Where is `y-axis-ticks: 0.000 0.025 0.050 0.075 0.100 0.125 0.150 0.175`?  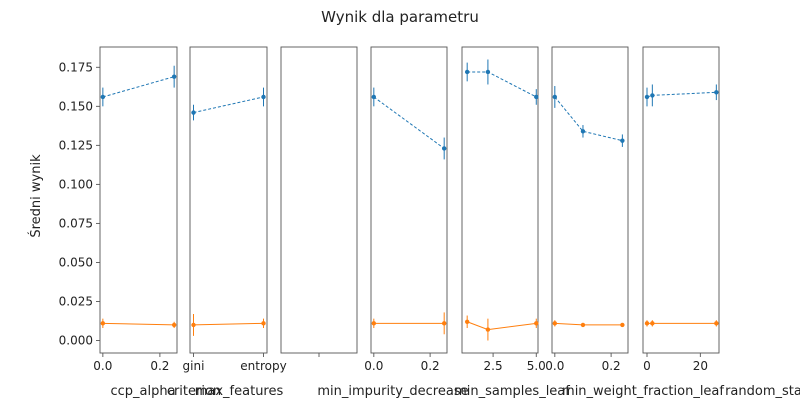
y-axis-ticks: 0.000 0.025 0.050 0.075 0.100 0.125 0.150 0.175 is located at coordinates (79, 204).